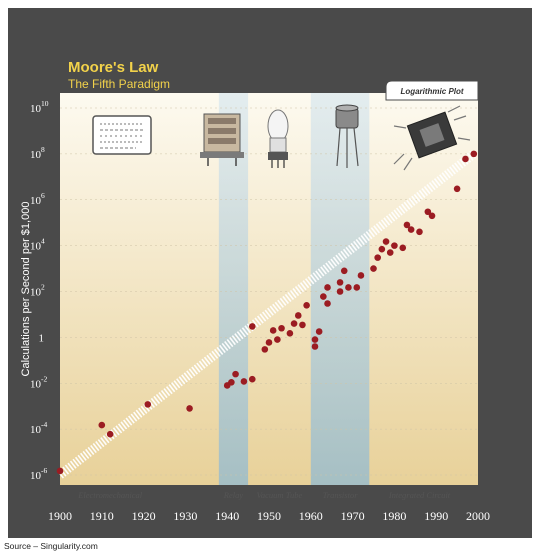 This screenshot has width=535, height=559. Describe the element at coordinates (353, 516) in the screenshot. I see `x-tick-label: 1970` at that location.